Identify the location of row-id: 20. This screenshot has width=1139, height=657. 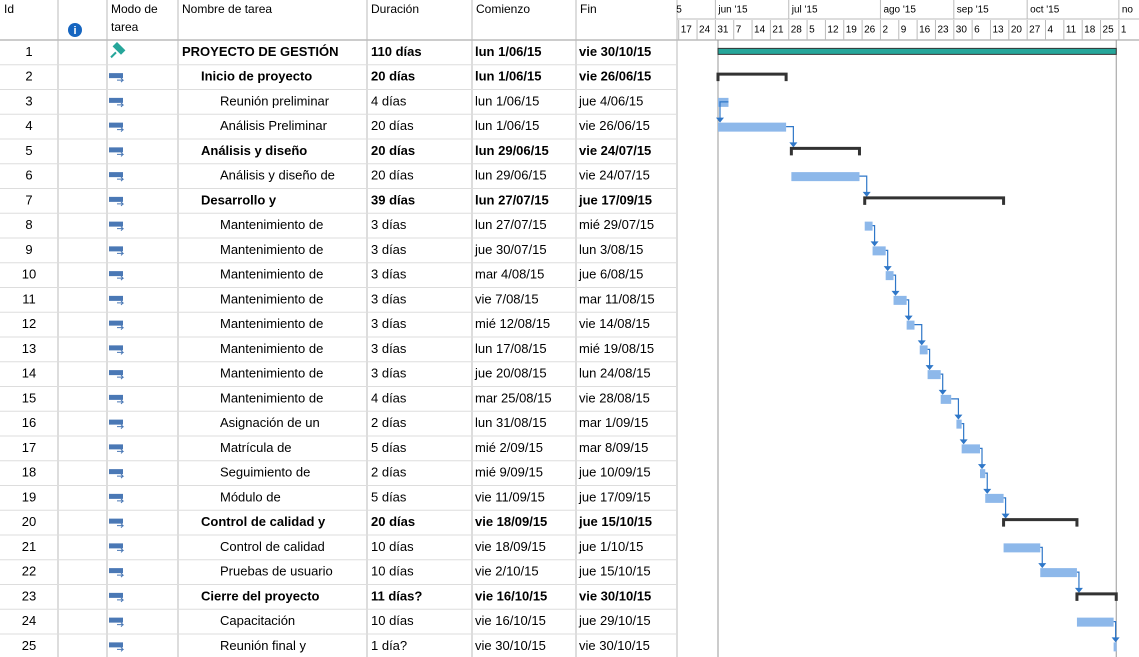
(29, 521).